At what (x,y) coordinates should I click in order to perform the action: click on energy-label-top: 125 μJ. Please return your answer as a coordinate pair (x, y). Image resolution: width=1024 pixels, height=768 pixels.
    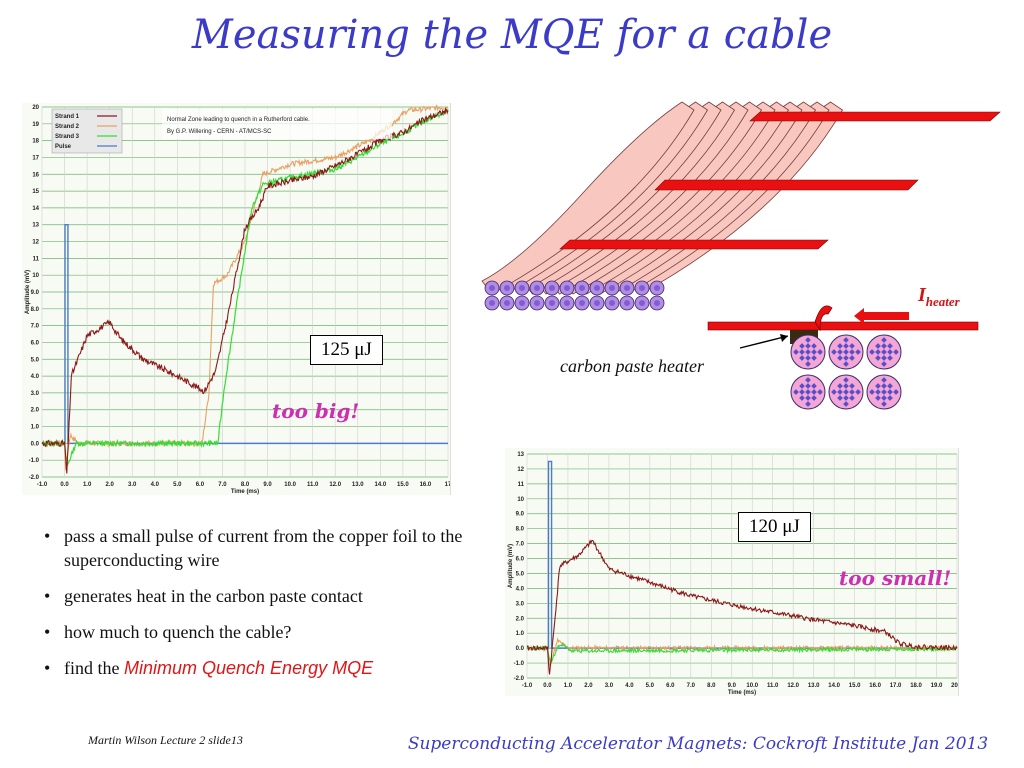
    Looking at the image, I should click on (346, 350).